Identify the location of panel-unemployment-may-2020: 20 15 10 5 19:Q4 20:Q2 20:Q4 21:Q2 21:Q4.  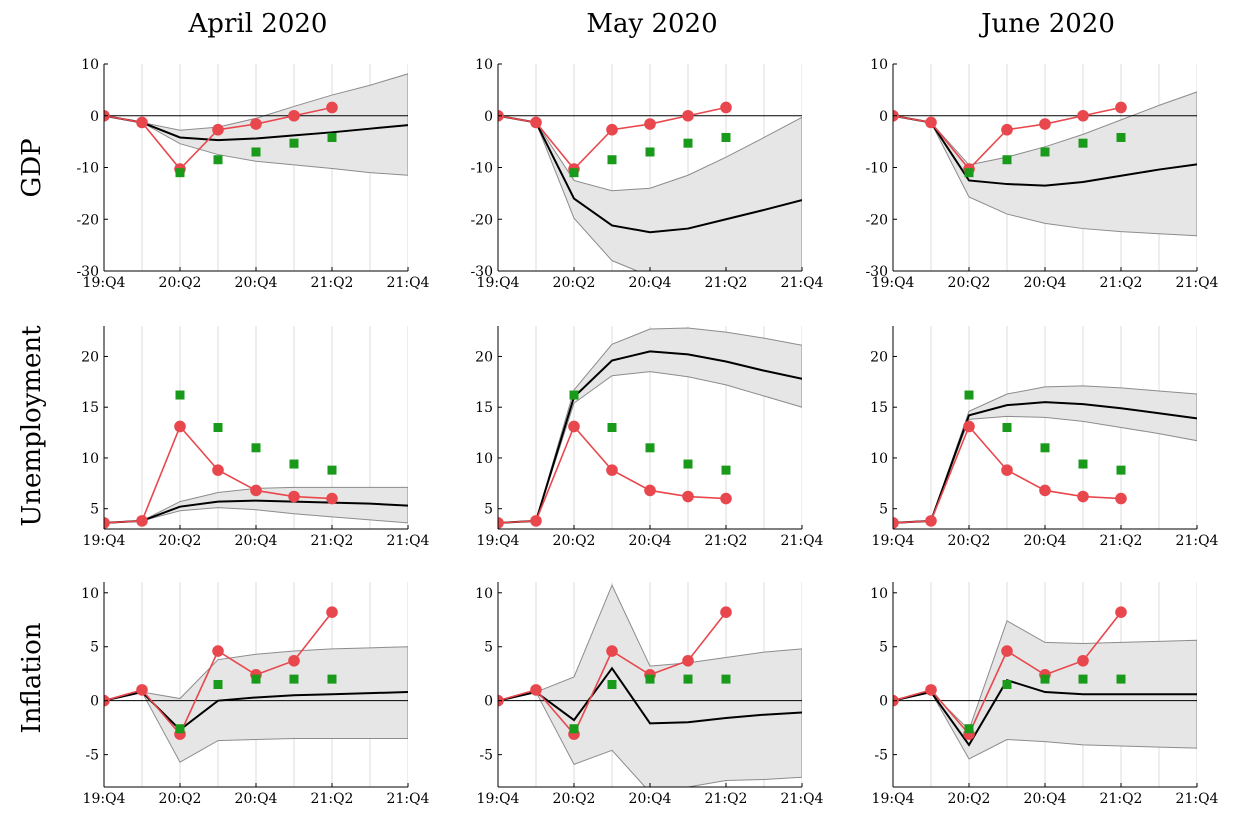
(649, 437).